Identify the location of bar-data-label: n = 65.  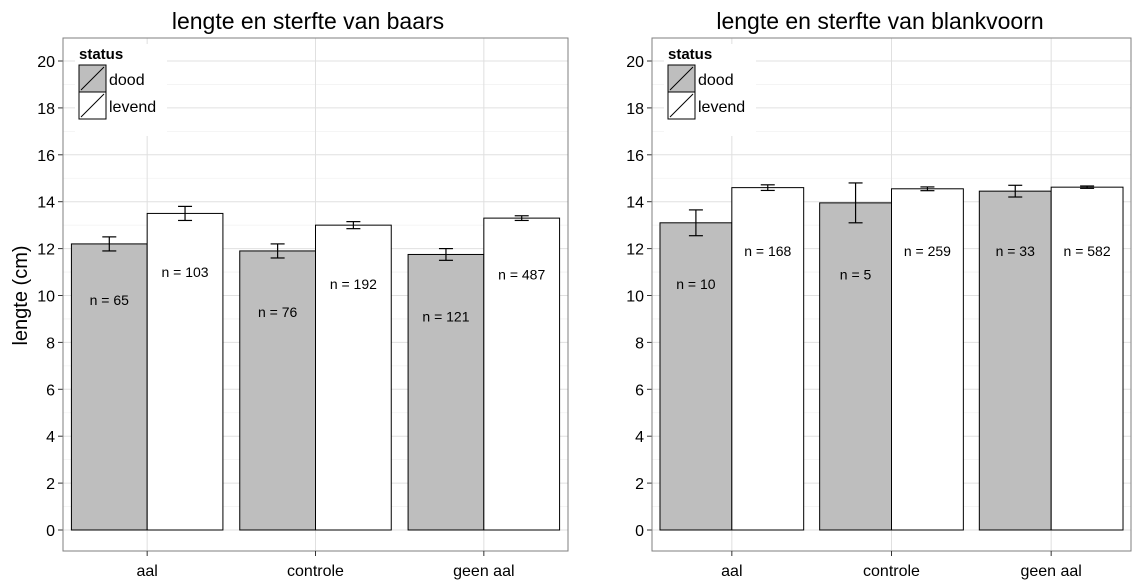
(110, 300).